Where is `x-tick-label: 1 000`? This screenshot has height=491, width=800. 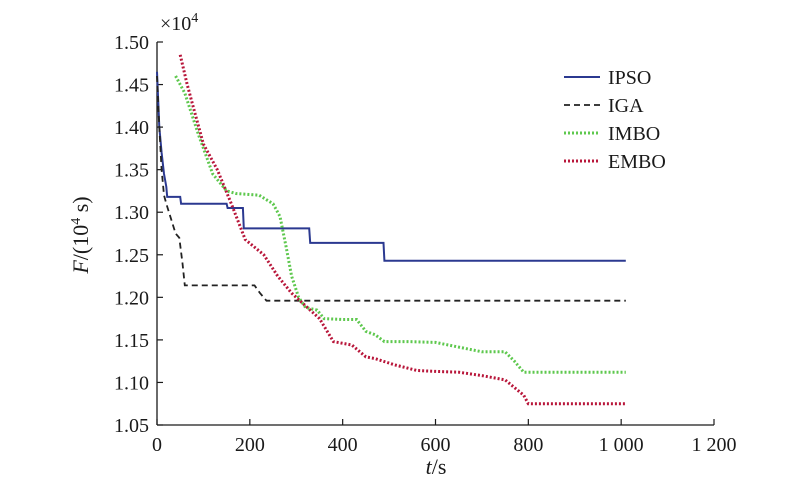
x-tick-label: 1 000 is located at coordinates (621, 445).